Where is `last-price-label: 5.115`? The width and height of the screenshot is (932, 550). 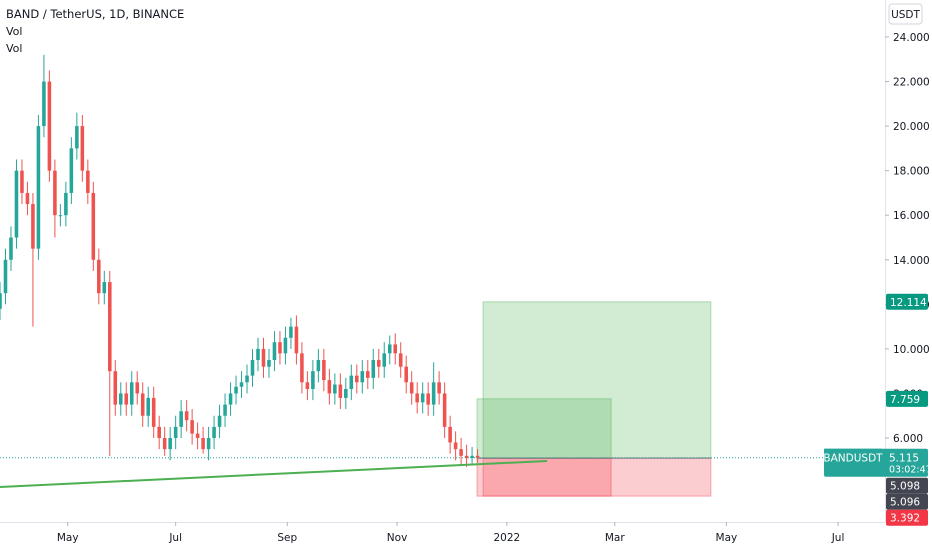
last-price-label: 5.115 is located at coordinates (904, 459).